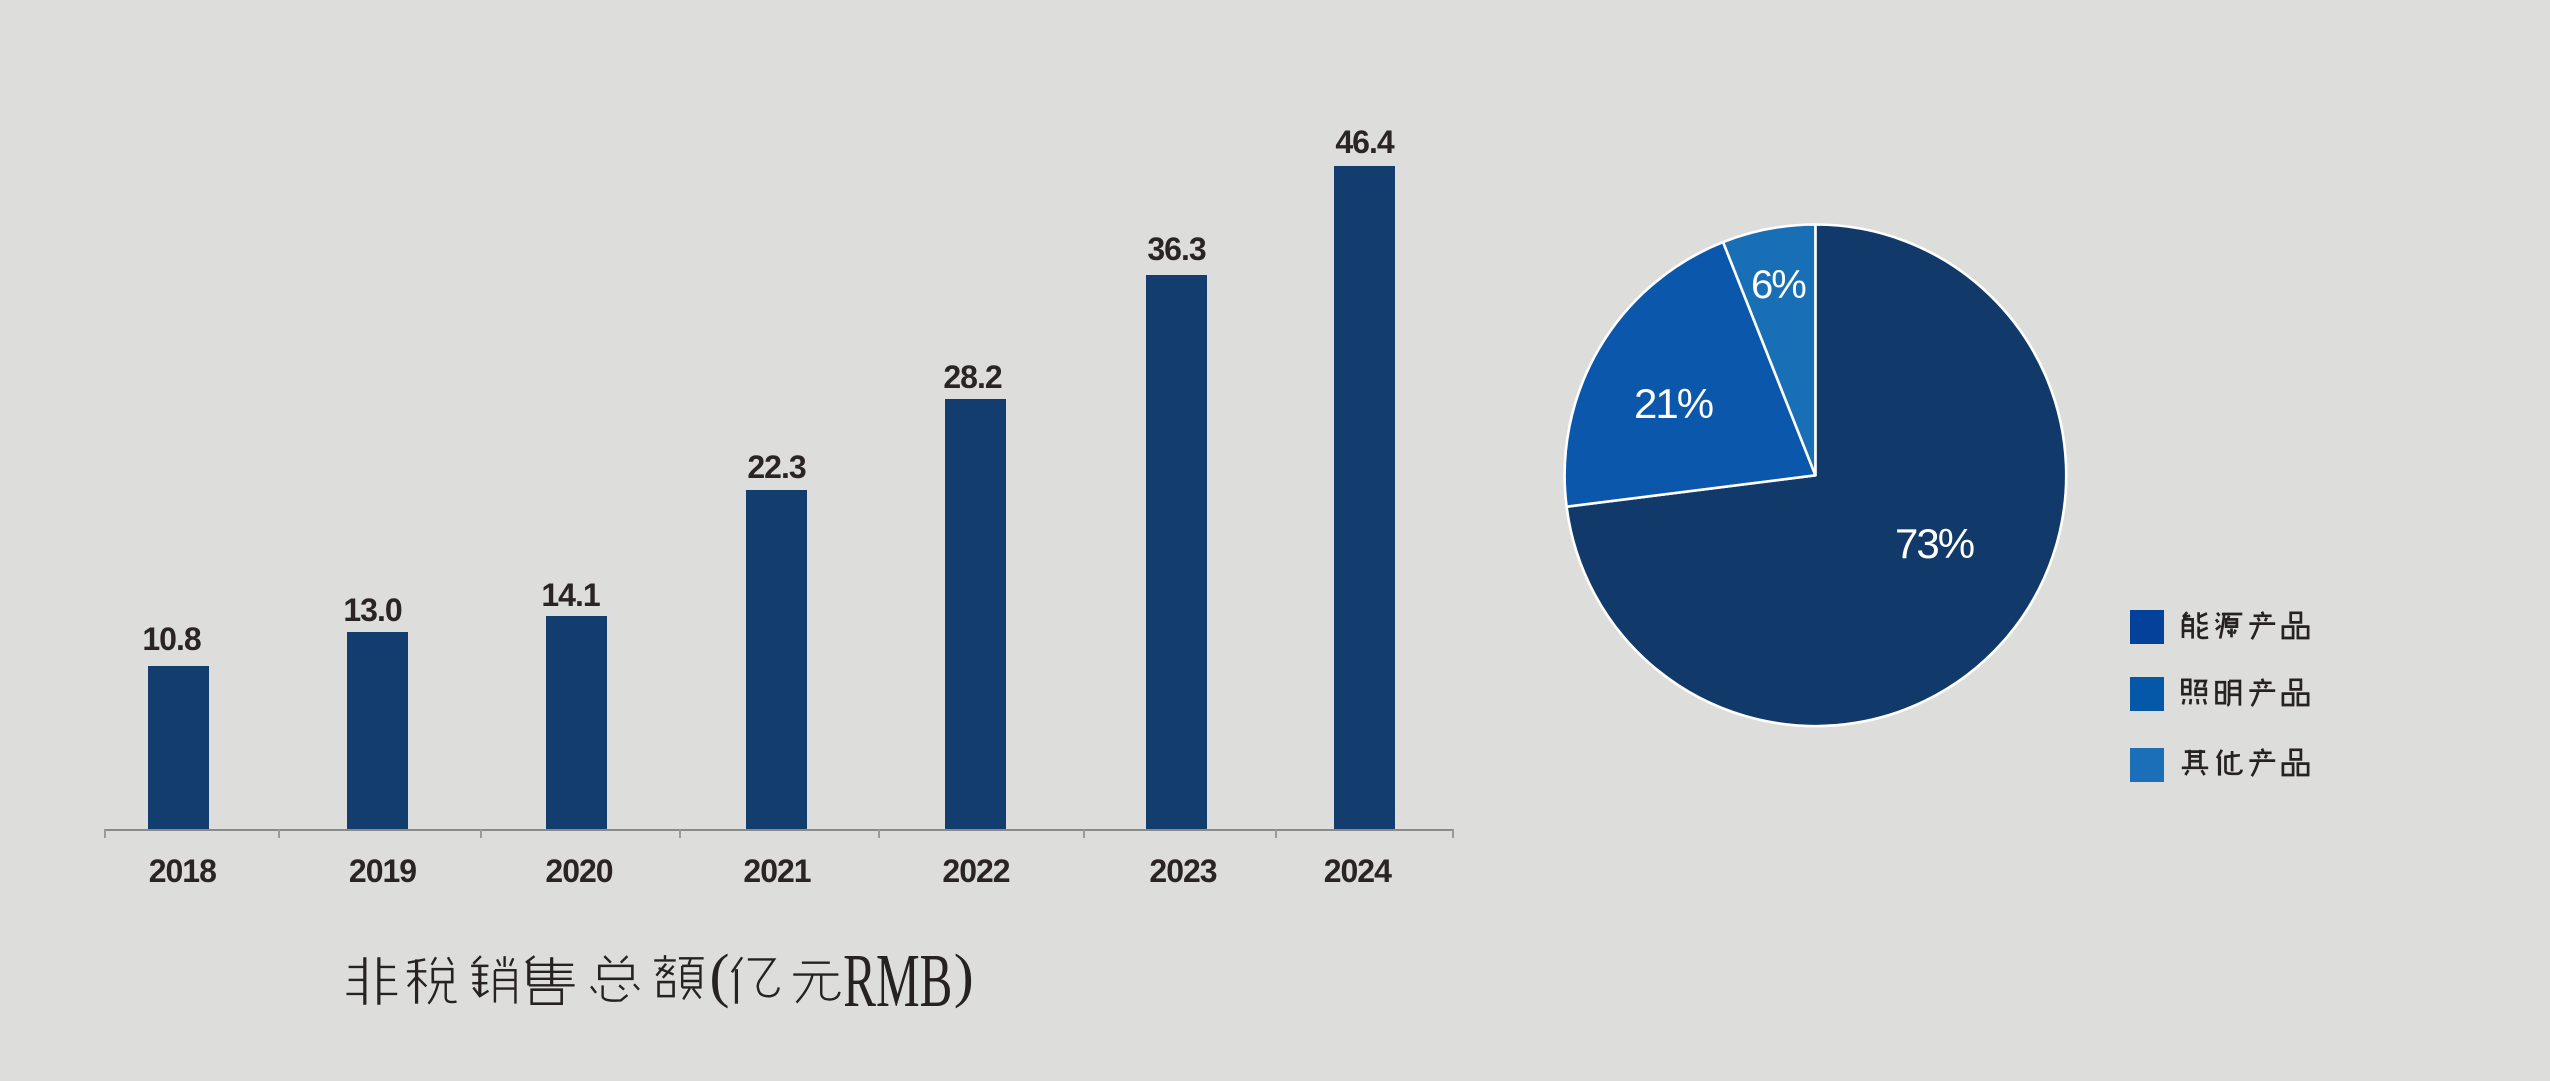 The height and width of the screenshot is (1081, 2550). I want to click on svg-text: RMB, so click(897, 981).